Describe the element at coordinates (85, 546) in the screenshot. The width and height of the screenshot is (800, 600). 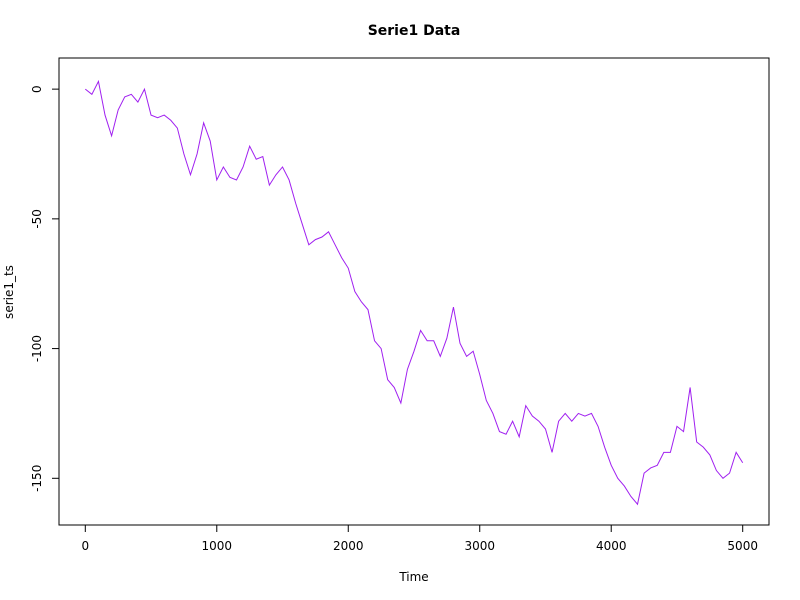
I see `x-tick-label: 0` at that location.